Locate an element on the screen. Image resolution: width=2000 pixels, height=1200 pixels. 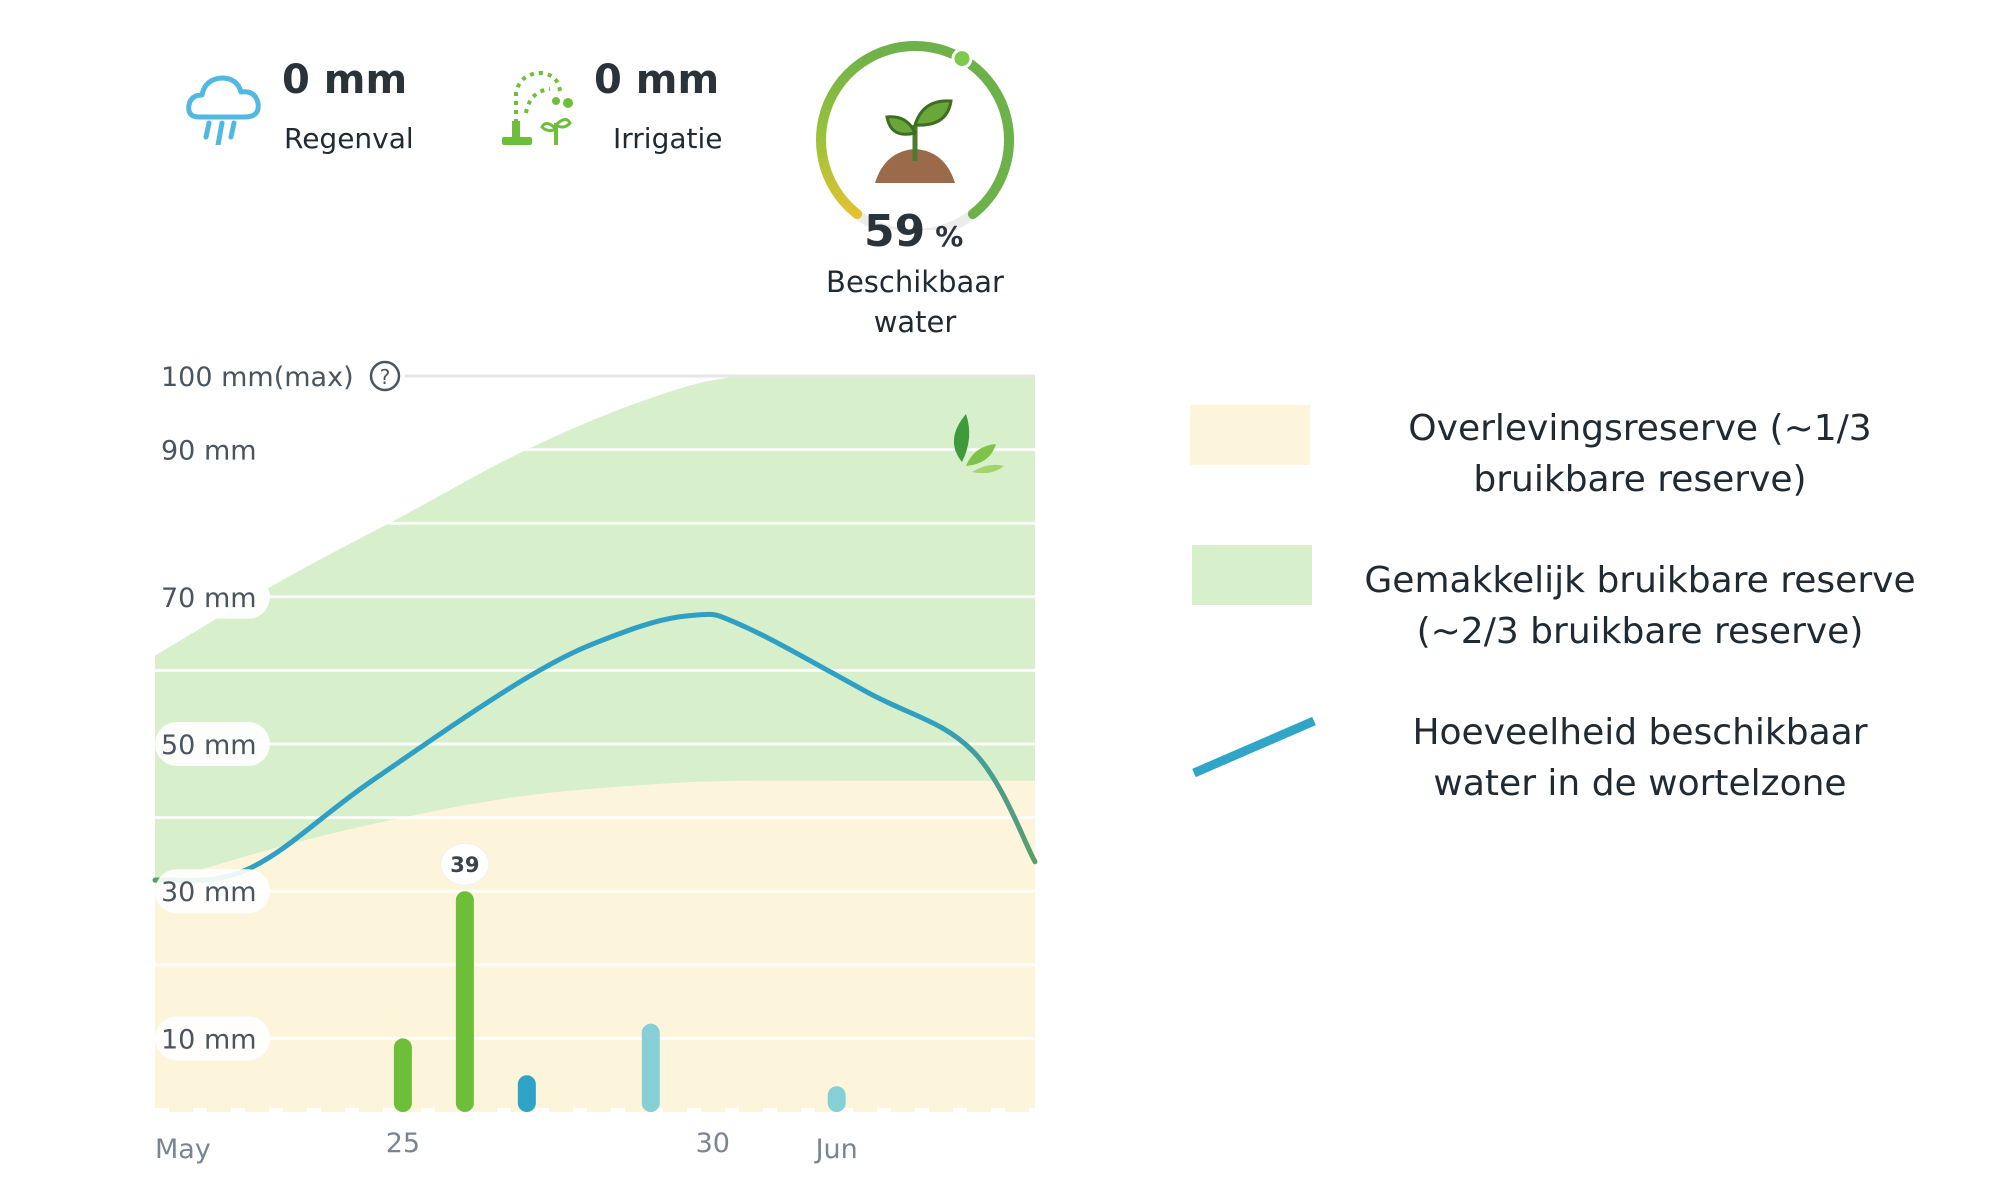
x-tick-label: 30 is located at coordinates (713, 1143).